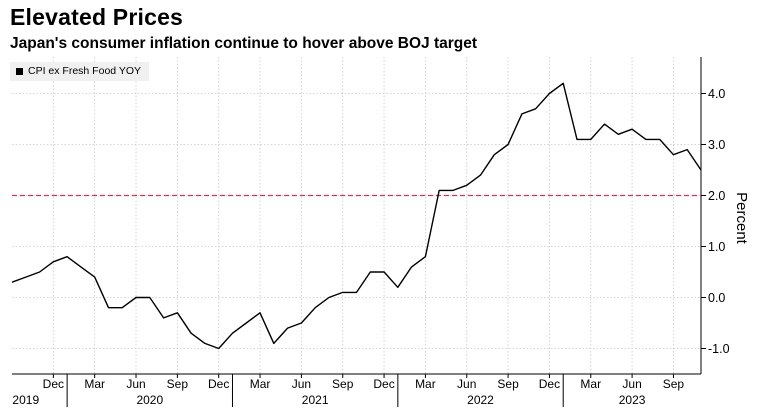  Describe the element at coordinates (149, 400) in the screenshot. I see `year-label: 2020` at that location.